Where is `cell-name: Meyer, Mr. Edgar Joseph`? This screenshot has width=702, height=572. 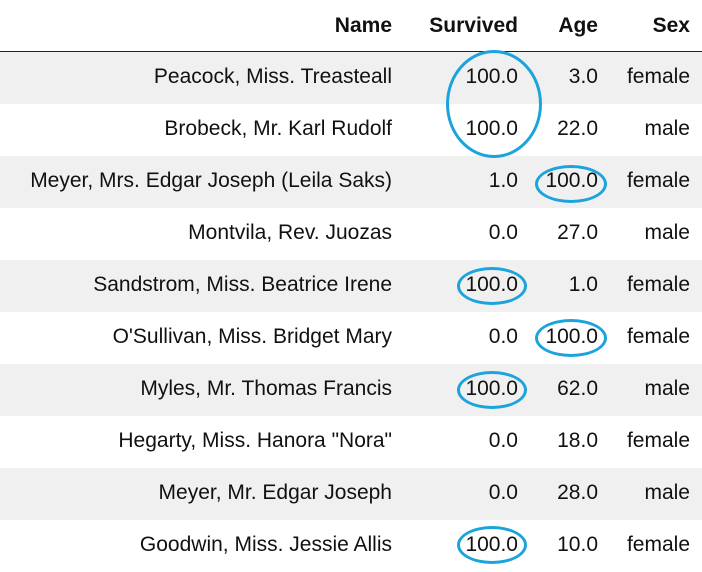
cell-name: Meyer, Mr. Edgar Joseph is located at coordinates (275, 492).